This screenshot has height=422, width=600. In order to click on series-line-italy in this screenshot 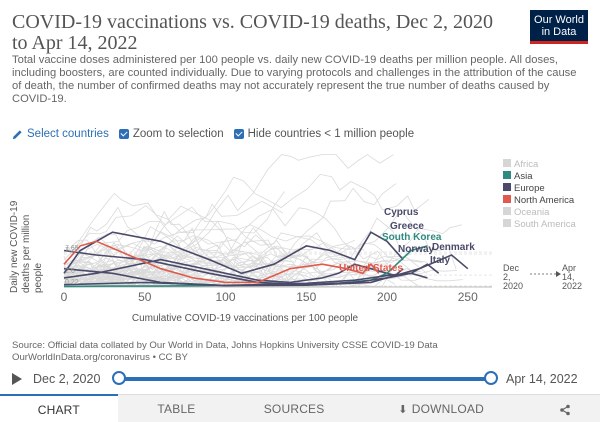, I will do `click(251, 267)`.